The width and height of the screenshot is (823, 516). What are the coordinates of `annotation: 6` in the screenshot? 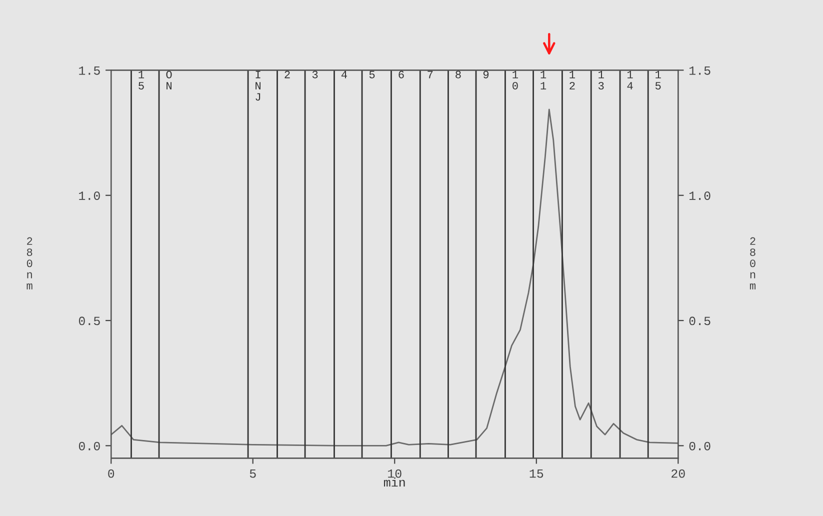 It's located at (401, 74).